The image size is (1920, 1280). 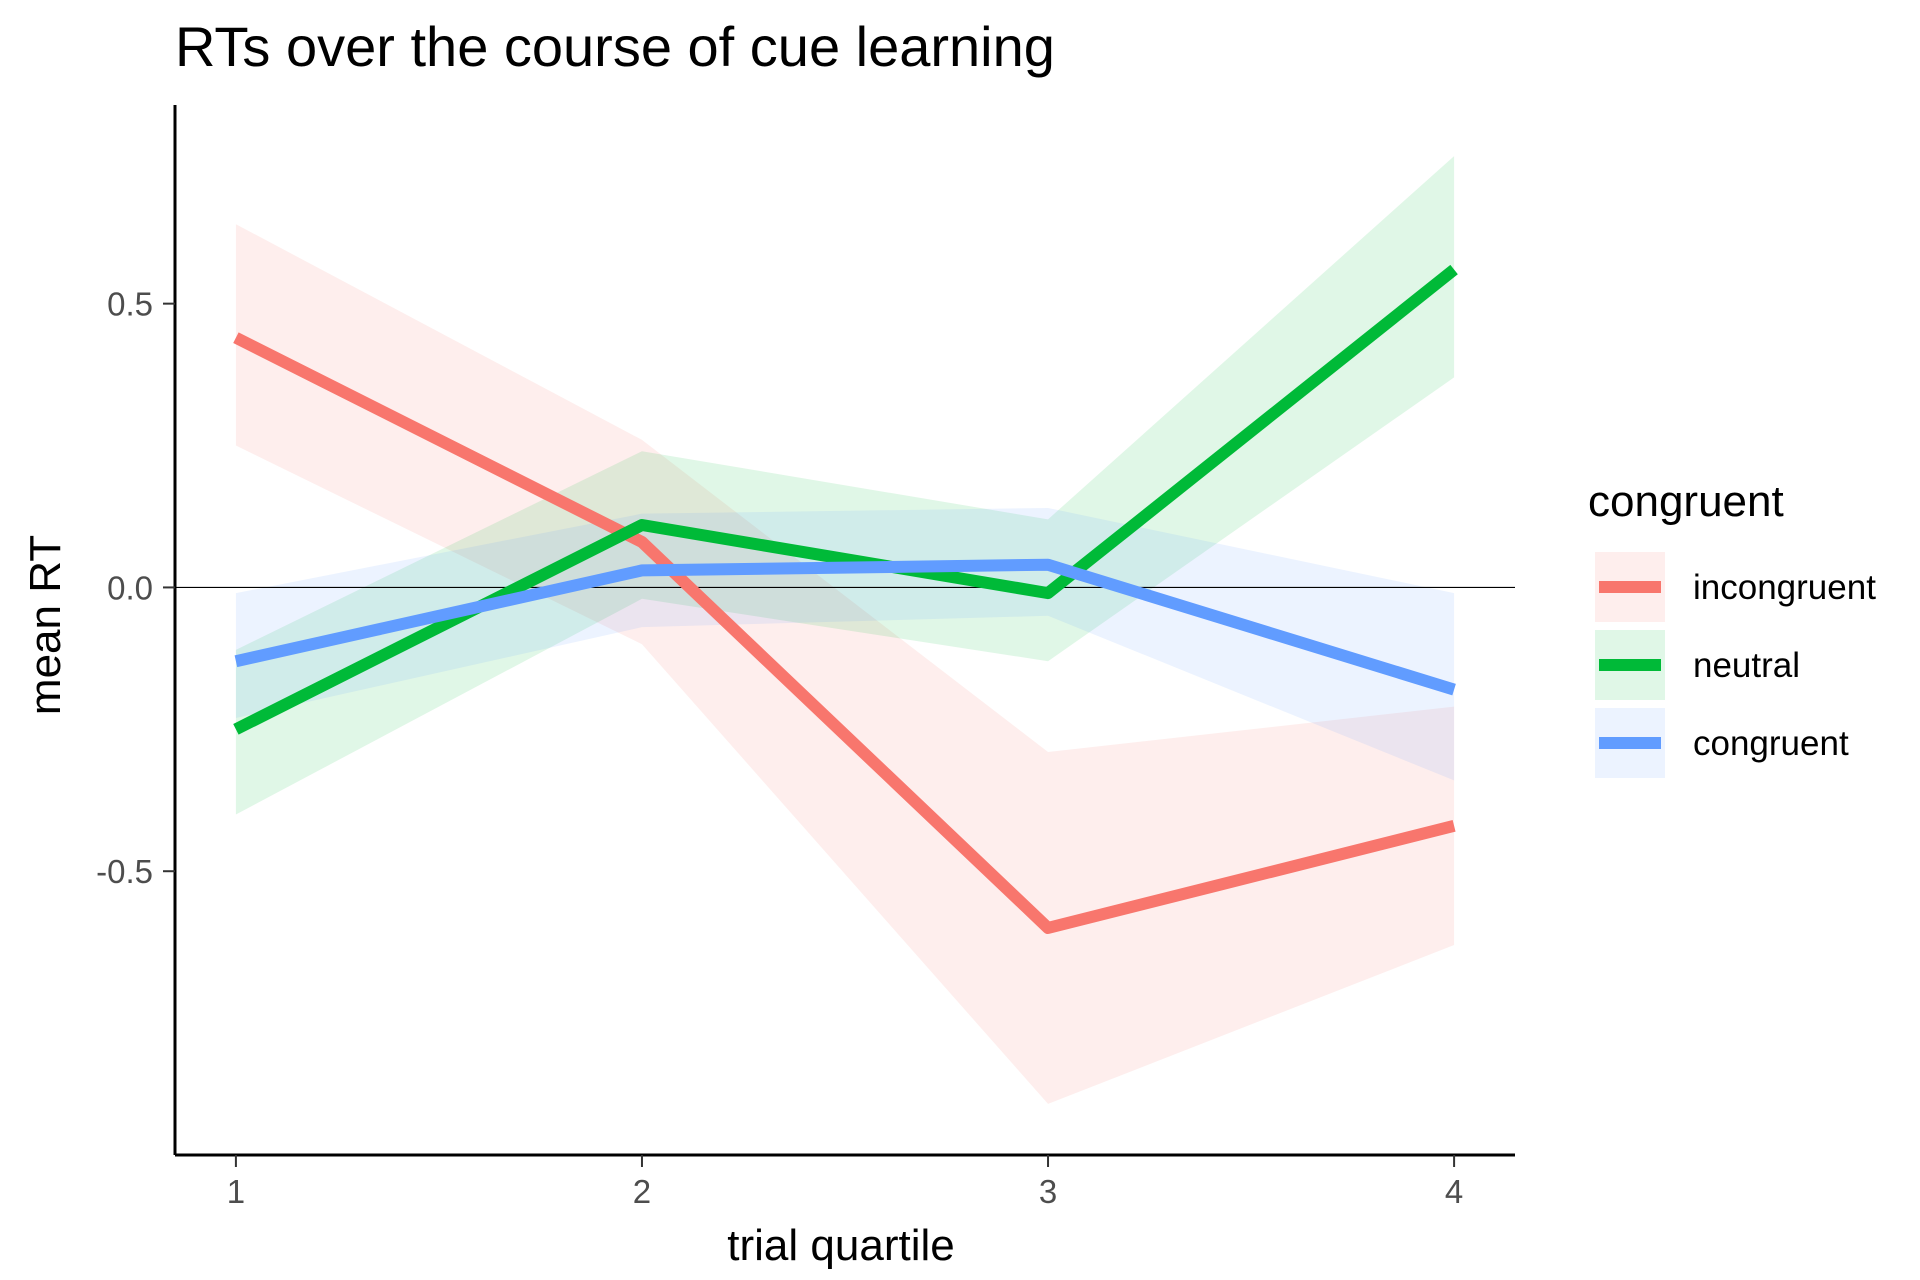 What do you see at coordinates (840, 1245) in the screenshot?
I see `x-axis-title: trial quartile` at bounding box center [840, 1245].